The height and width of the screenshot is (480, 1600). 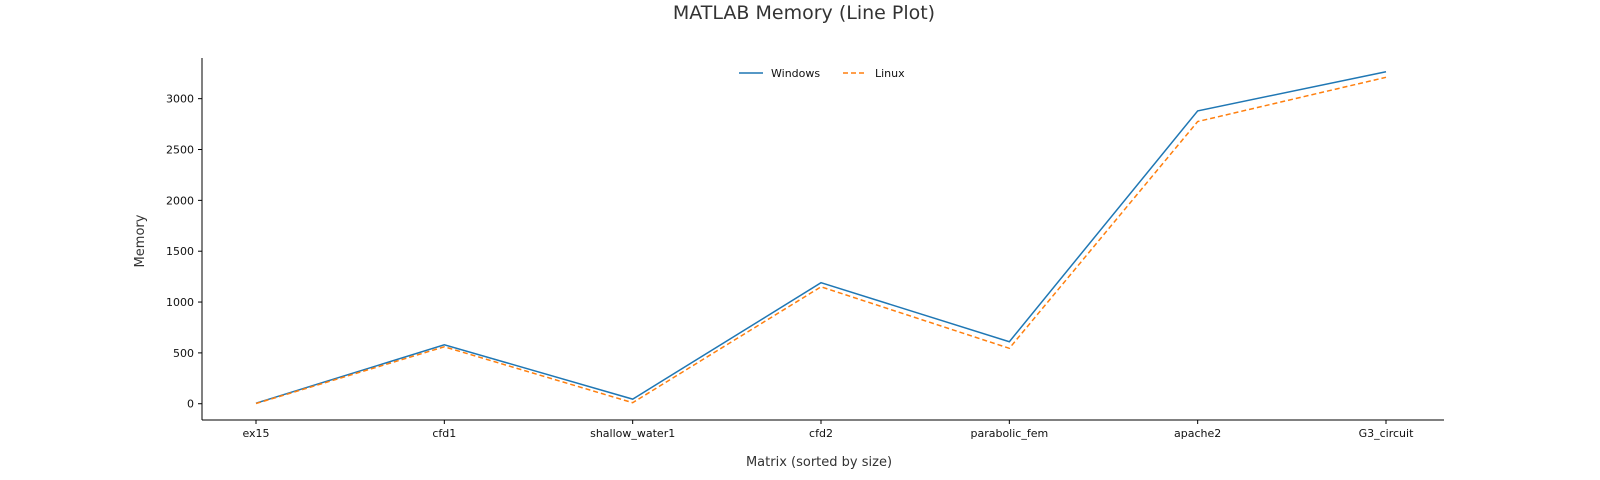 I want to click on x-tick-label: parabolic_fem, so click(x=1009, y=433).